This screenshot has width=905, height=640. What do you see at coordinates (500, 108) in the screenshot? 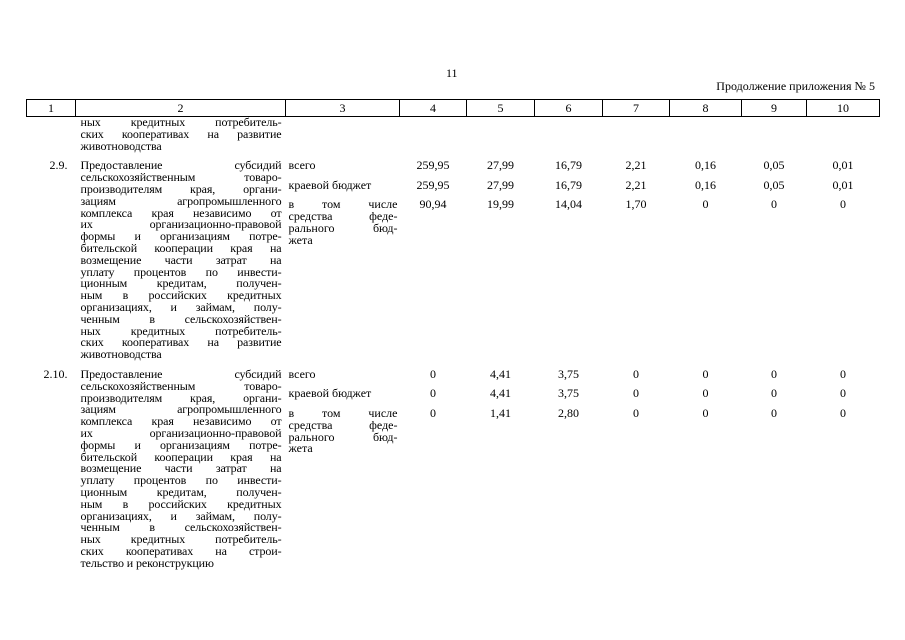
I see `column-header-5: 5` at bounding box center [500, 108].